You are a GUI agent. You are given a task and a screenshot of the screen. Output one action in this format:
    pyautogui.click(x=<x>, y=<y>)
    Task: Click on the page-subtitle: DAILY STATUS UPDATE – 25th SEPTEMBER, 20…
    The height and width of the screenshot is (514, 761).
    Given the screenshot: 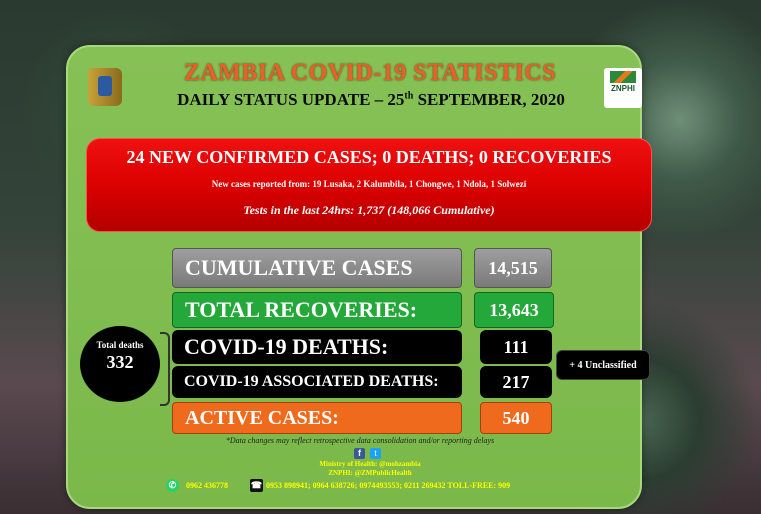 What is the action you would take?
    pyautogui.click(x=371, y=100)
    